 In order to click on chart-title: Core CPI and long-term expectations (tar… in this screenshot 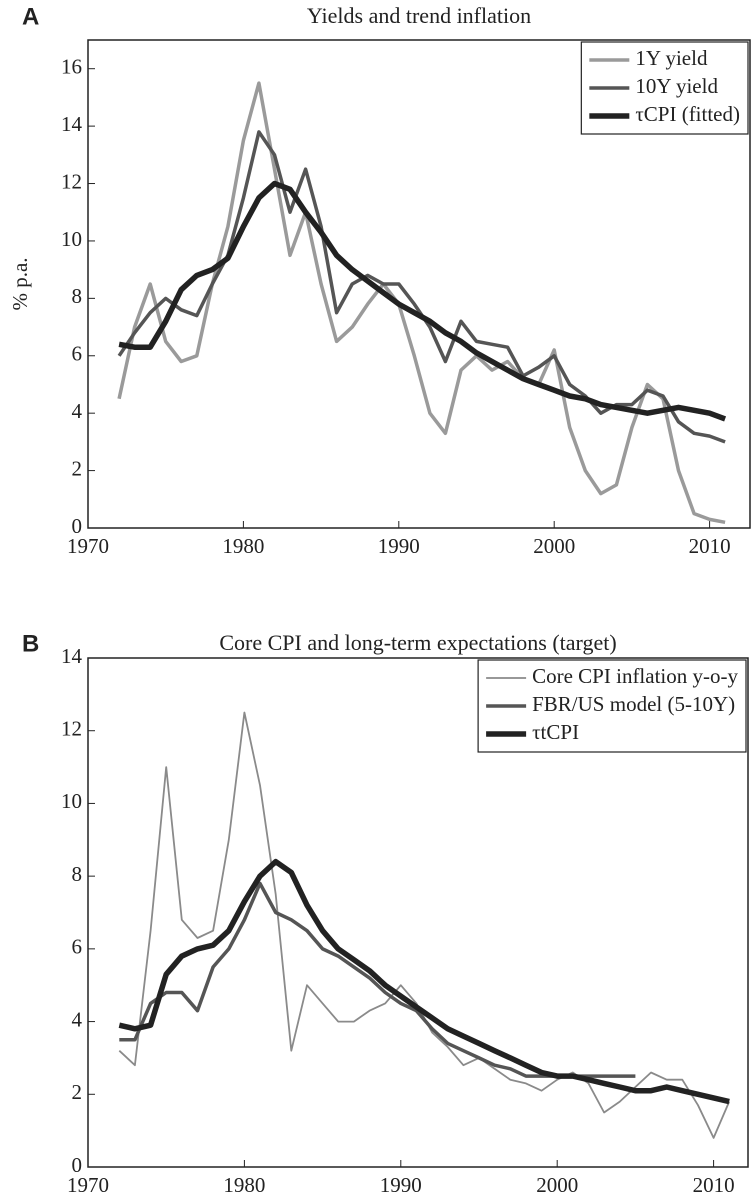, I will do `click(417, 642)`.